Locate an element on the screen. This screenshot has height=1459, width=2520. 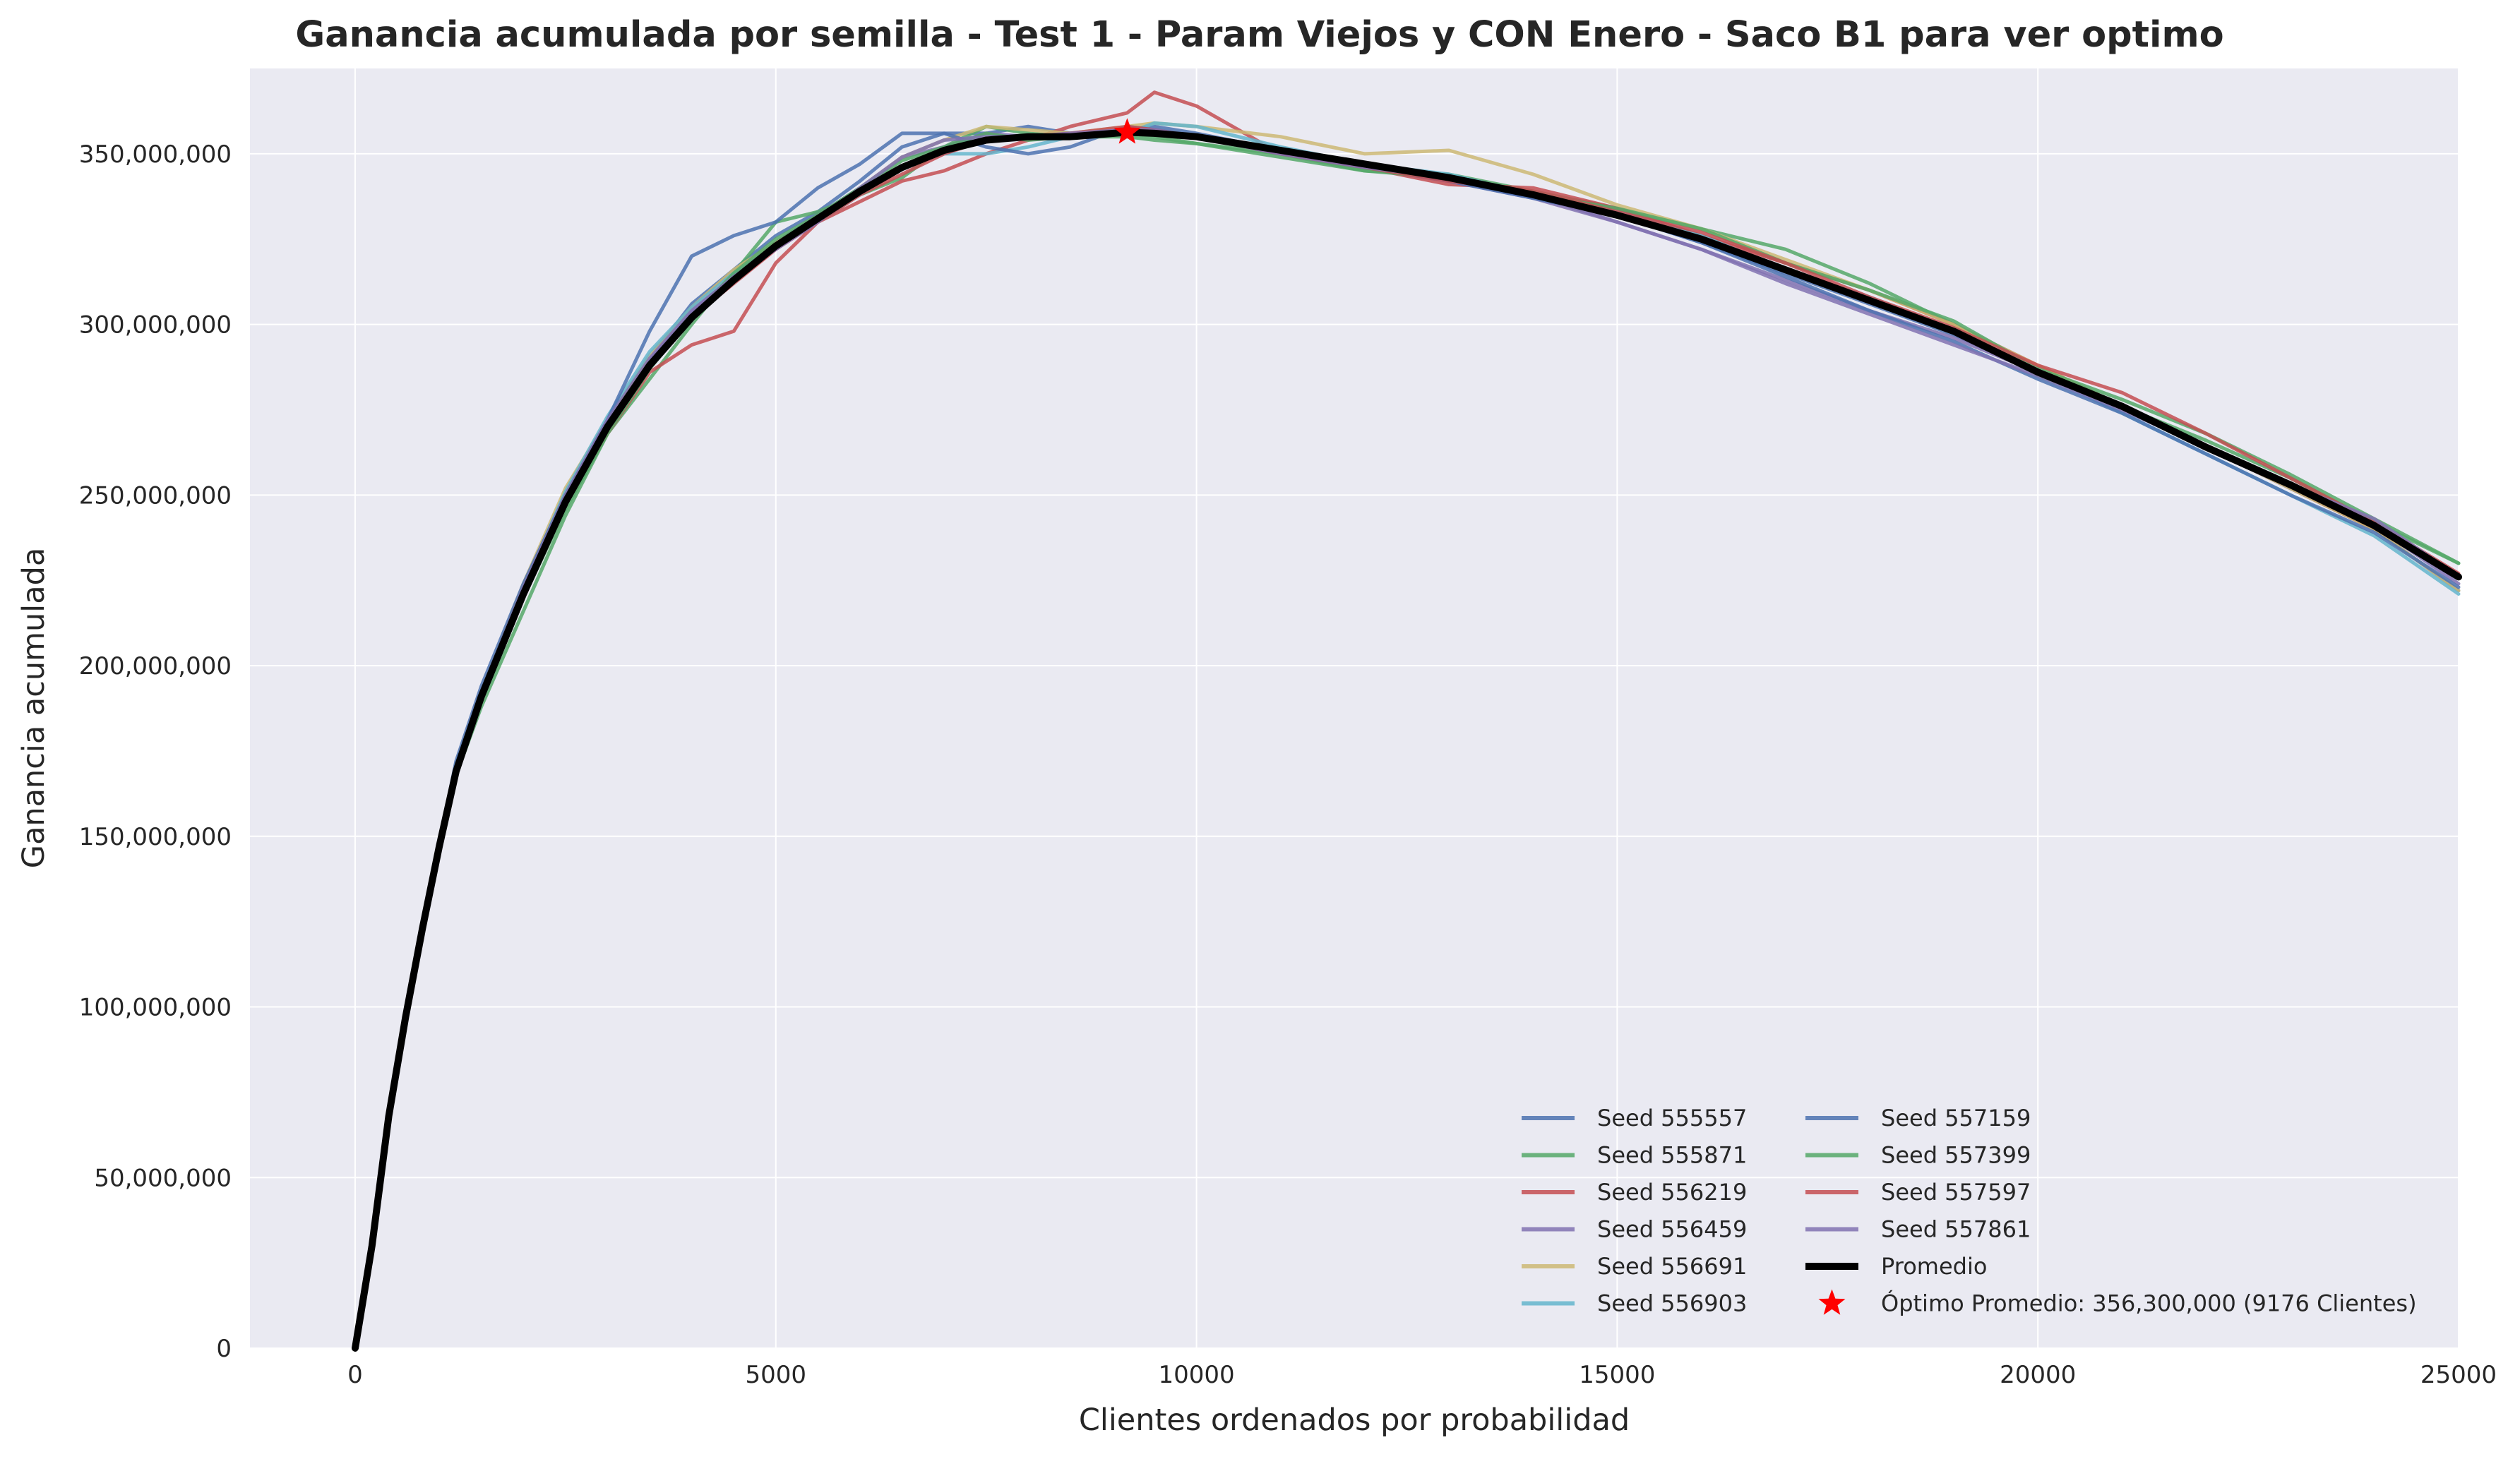
legend-optimum-marker is located at coordinates (1832, 1302).